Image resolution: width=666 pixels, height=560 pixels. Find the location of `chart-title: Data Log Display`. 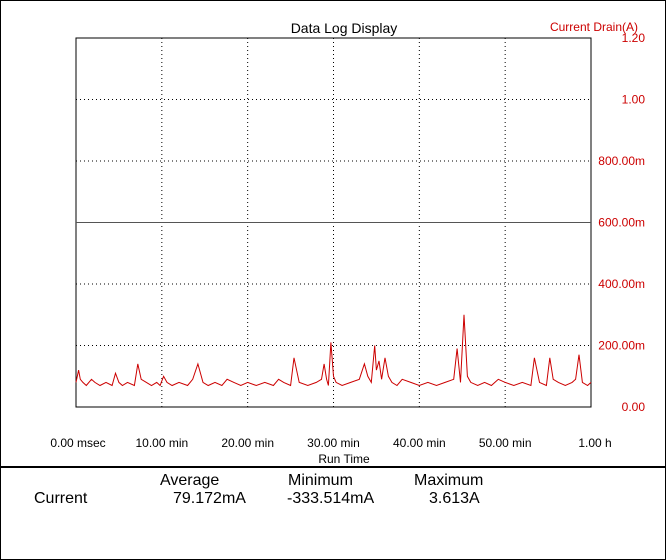

chart-title: Data Log Display is located at coordinates (344, 28).